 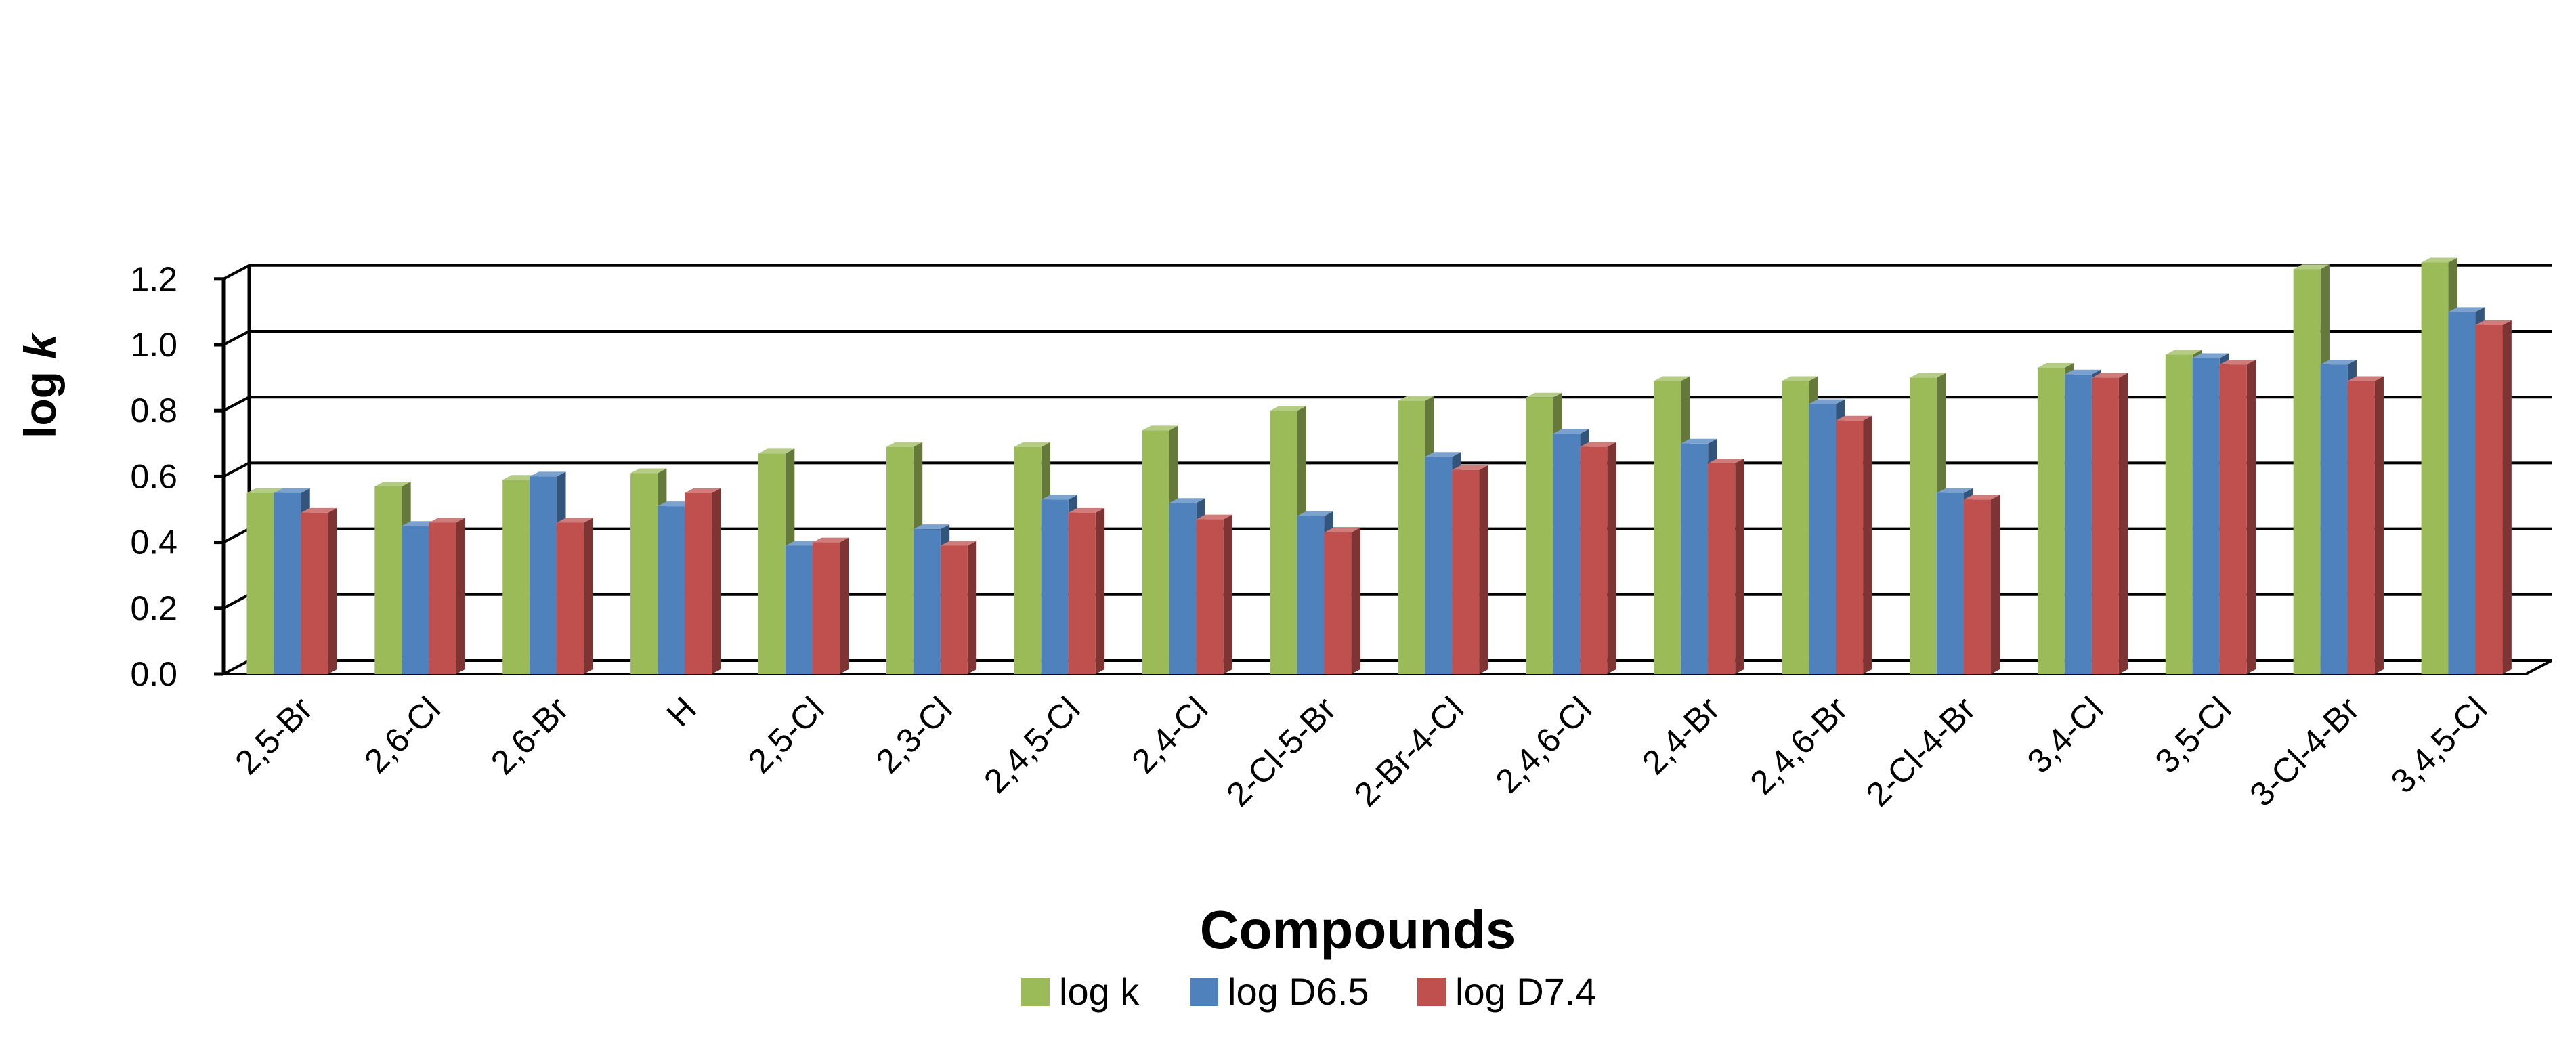 What do you see at coordinates (682, 712) in the screenshot?
I see `x-tick-label: H` at bounding box center [682, 712].